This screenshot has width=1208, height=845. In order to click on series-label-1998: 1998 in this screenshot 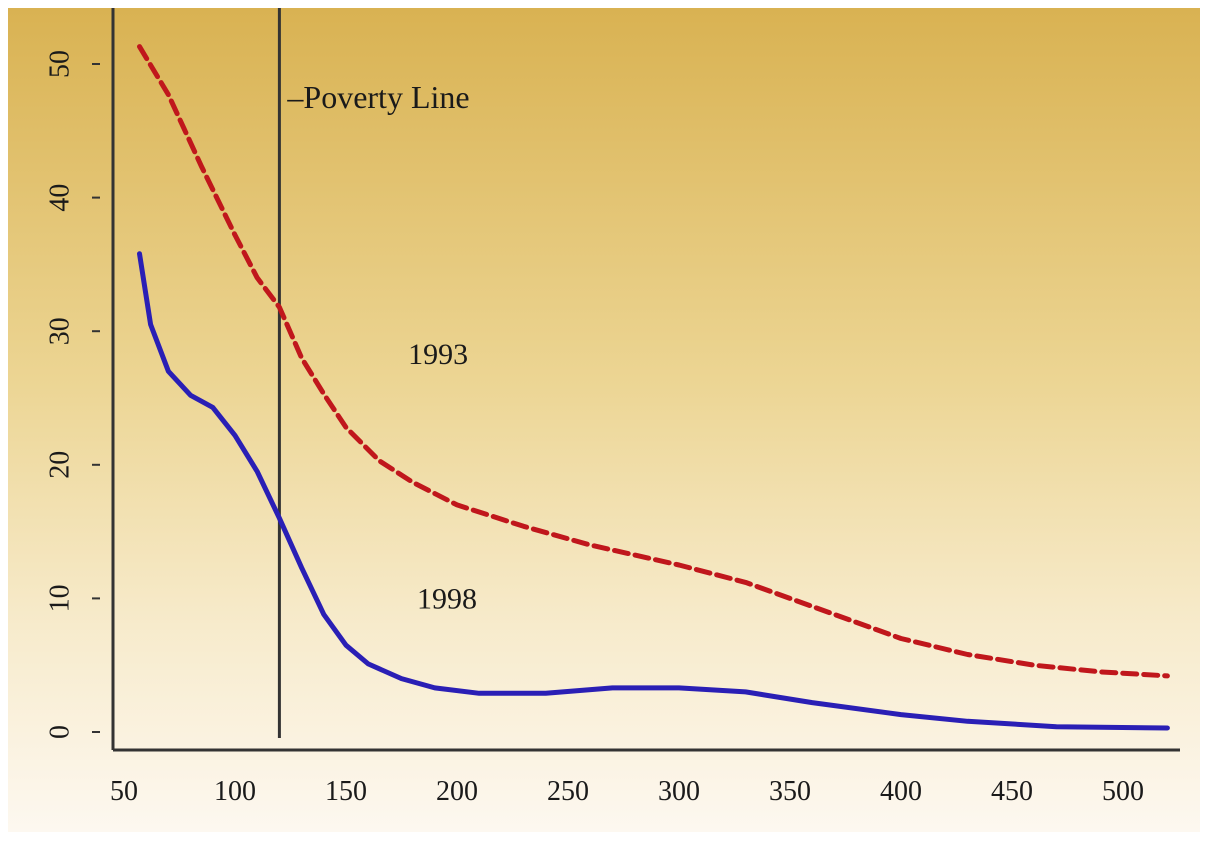, I will do `click(447, 598)`.